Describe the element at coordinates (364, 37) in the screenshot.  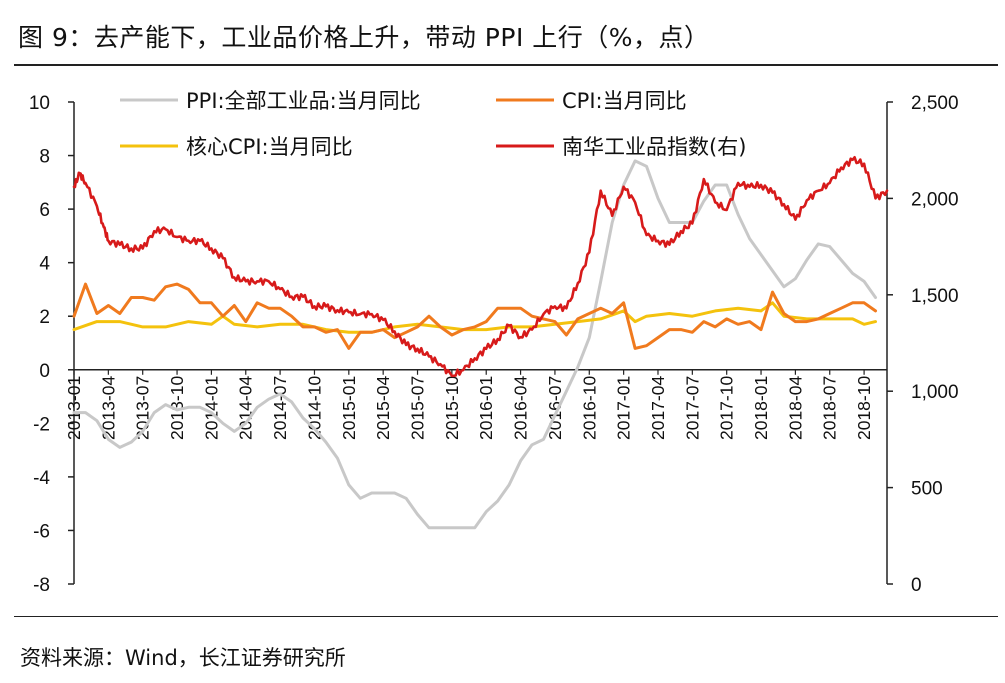
I see `figure-title: 图 9：去产能下，工业品价格上升，带动 PPI 上行（%，点）` at that location.